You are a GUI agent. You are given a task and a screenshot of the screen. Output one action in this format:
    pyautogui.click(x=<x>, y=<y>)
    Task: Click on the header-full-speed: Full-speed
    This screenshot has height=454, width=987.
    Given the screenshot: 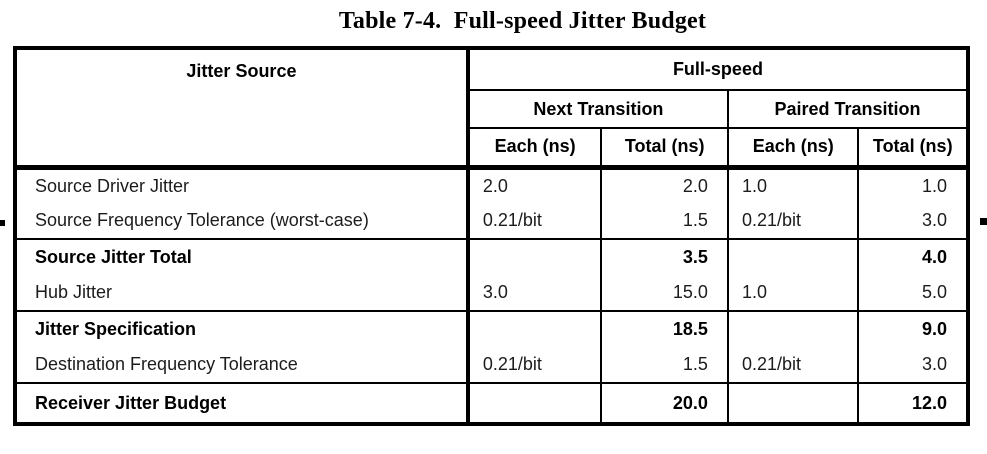 What is the action you would take?
    pyautogui.click(x=716, y=69)
    